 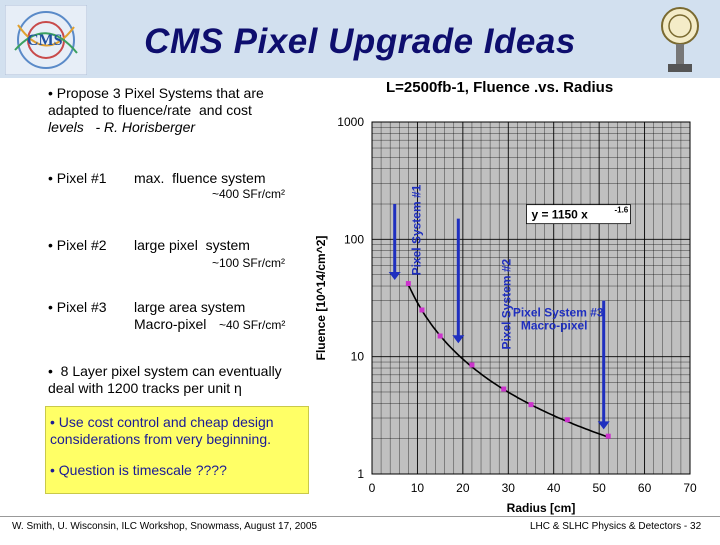 What do you see at coordinates (170, 324) in the screenshot?
I see `pixel-3-desc2: Macro-pixel` at bounding box center [170, 324].